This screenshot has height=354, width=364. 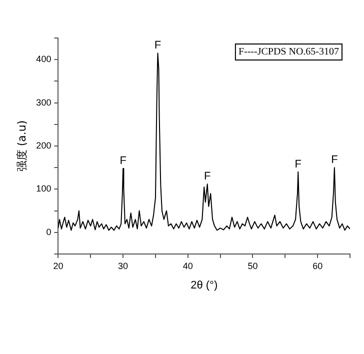 I want to click on y-axis-title: 强度 (a.u), so click(x=21, y=146).